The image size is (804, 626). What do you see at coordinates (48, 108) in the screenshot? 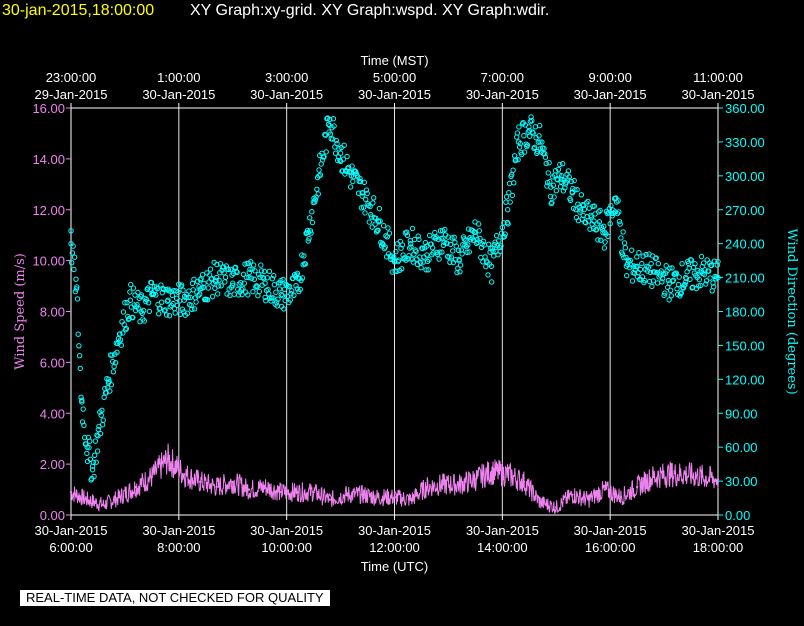
I see `y-left-tick-label: 16.00` at bounding box center [48, 108].